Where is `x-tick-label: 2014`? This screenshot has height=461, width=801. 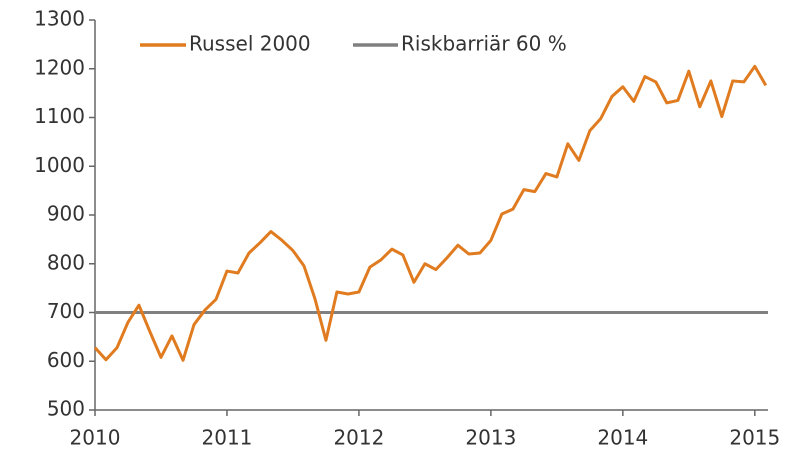 x-tick-label: 2014 is located at coordinates (622, 438).